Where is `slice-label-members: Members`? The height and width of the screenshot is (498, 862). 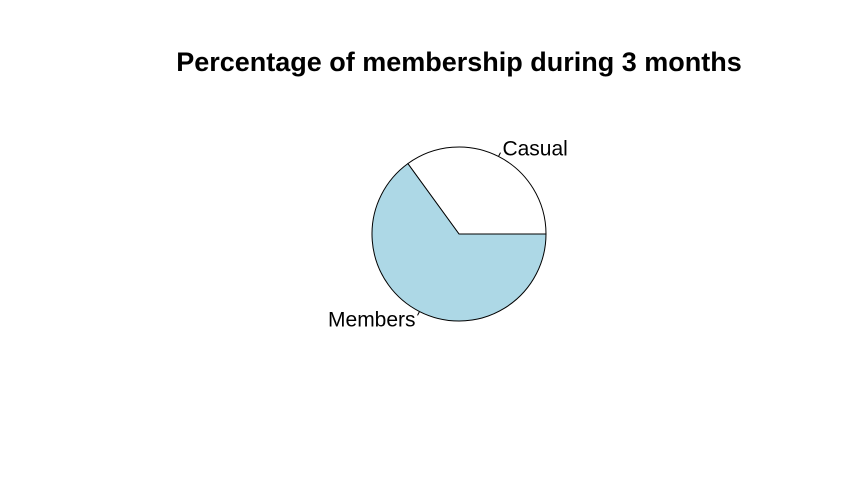 slice-label-members: Members is located at coordinates (372, 319).